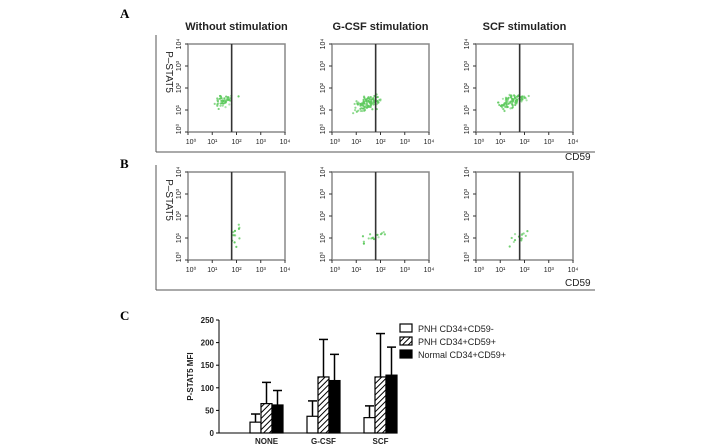  Describe the element at coordinates (578, 283) in the screenshot. I see `x-axis-label: CD59` at that location.